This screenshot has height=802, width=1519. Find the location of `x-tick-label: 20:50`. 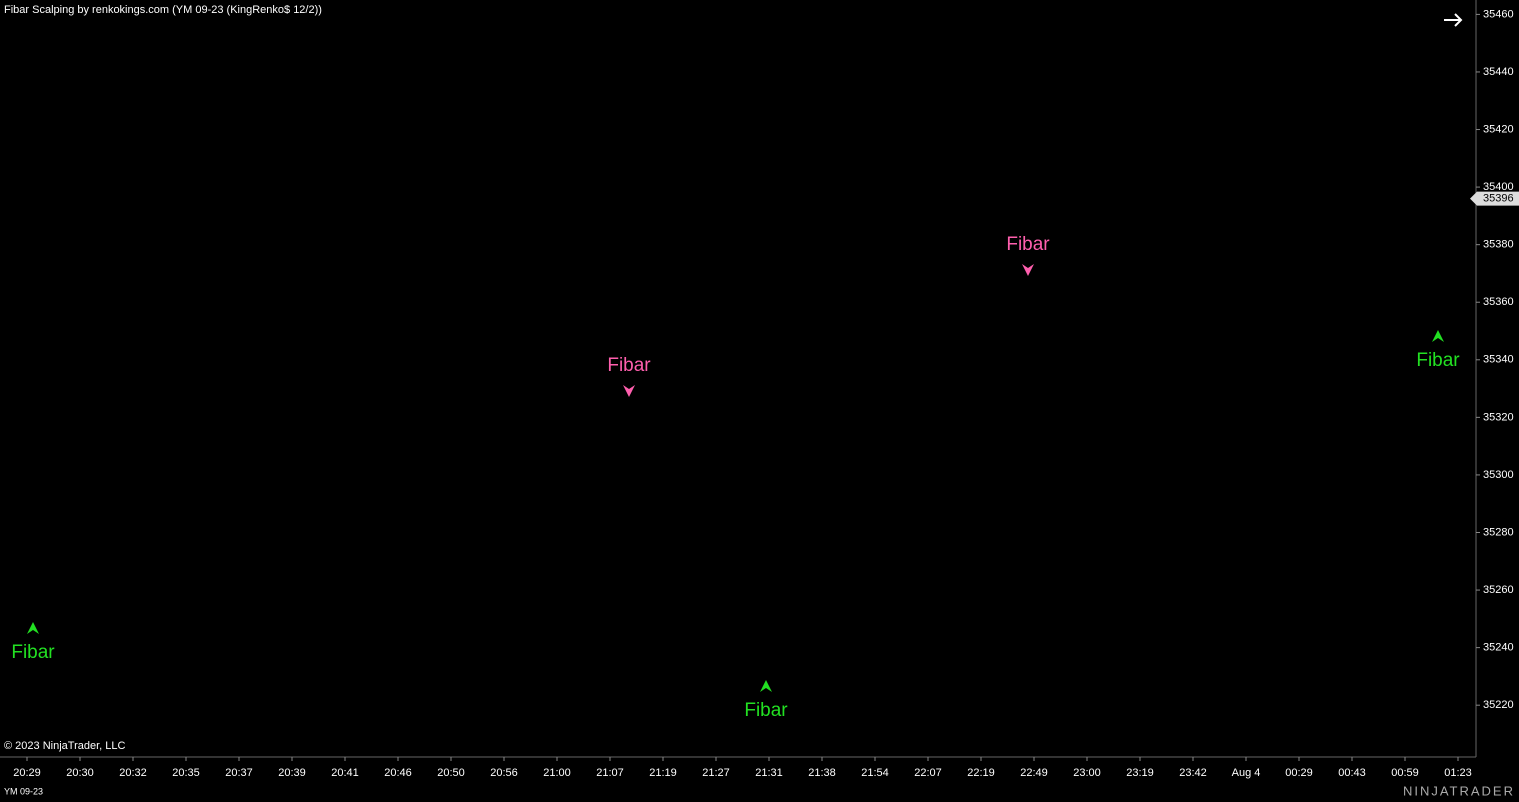

x-tick-label: 20:50 is located at coordinates (451, 773).